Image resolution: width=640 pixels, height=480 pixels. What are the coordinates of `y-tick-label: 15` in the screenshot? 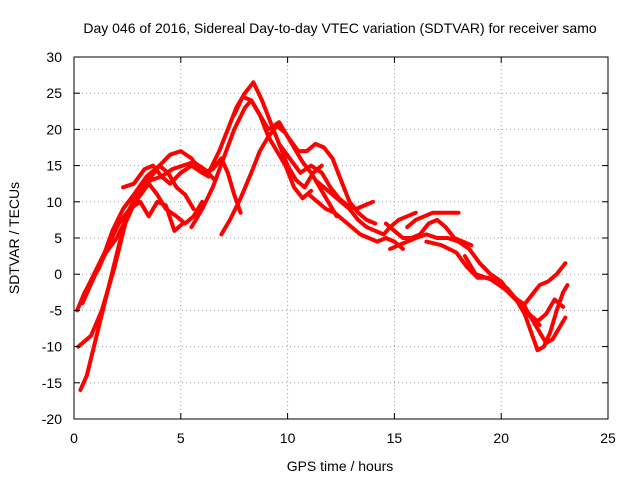 It's located at (54, 166).